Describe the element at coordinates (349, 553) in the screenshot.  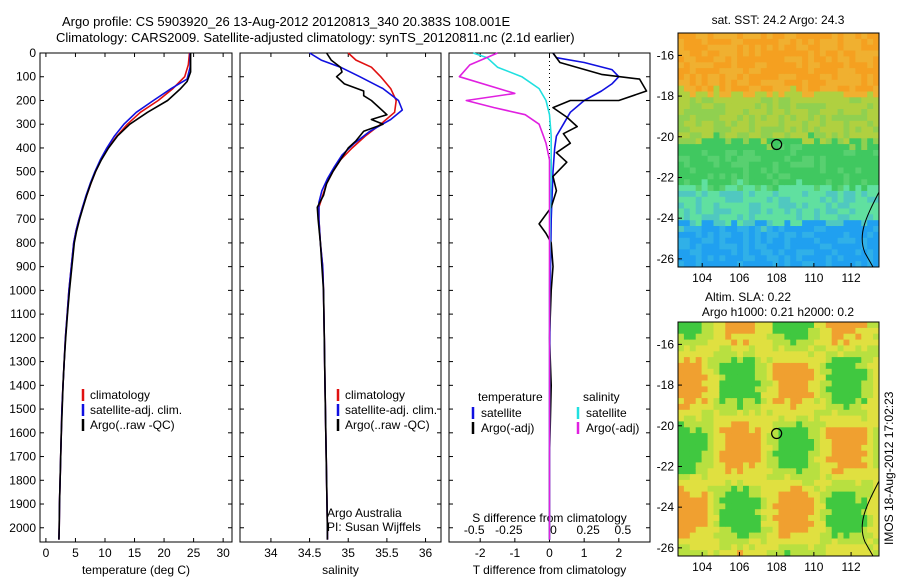
I see `x-tick-label: 35` at that location.